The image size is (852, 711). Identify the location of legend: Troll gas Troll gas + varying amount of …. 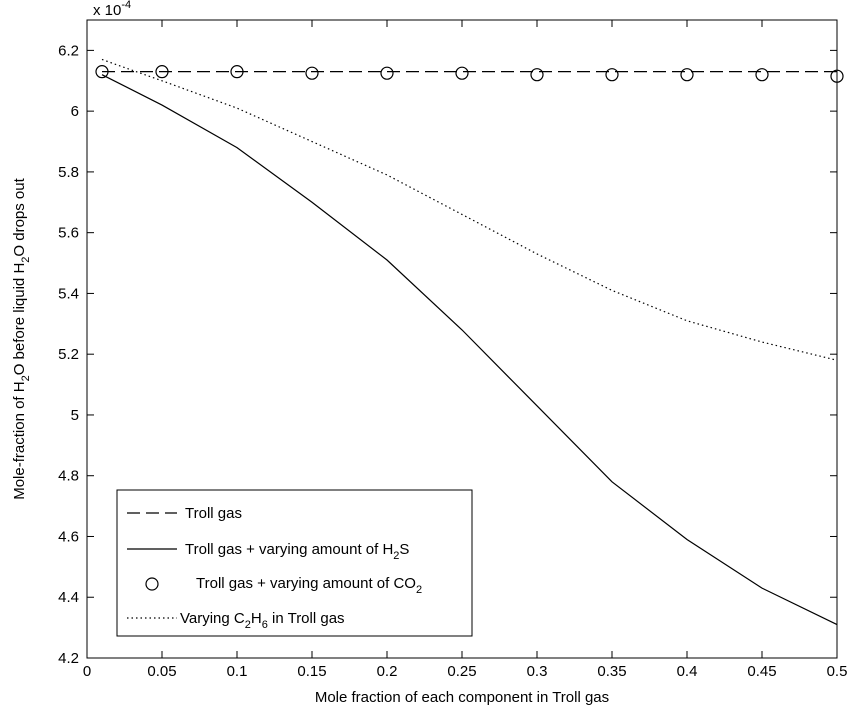
(294, 563).